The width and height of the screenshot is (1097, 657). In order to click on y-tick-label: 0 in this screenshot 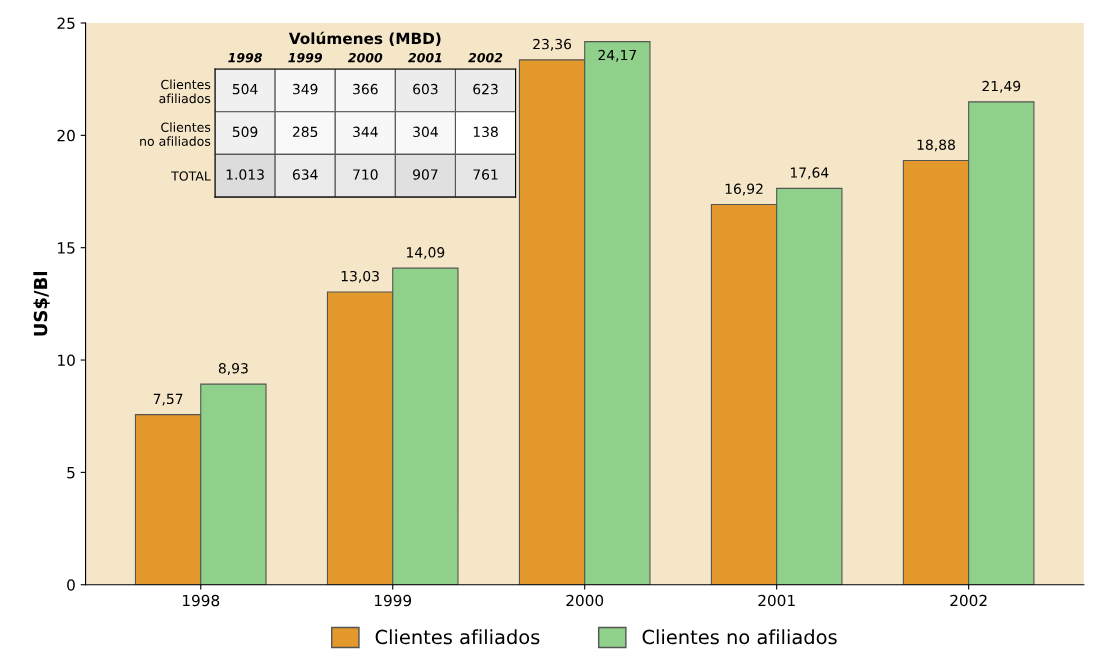, I will do `click(71, 585)`.